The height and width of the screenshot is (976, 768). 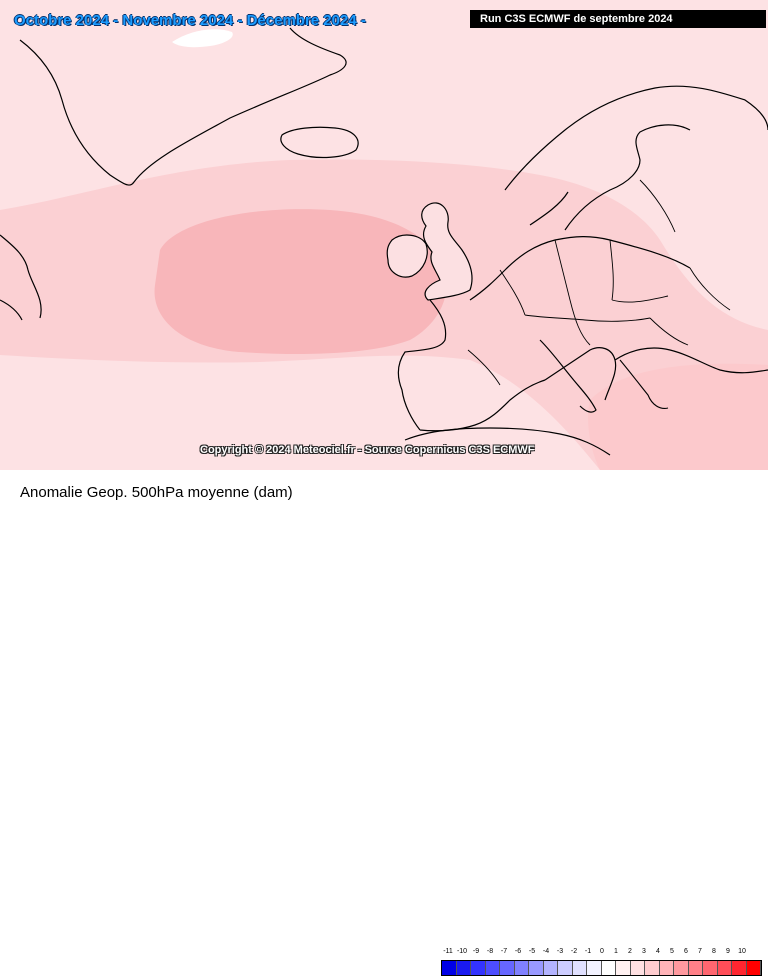 I want to click on legend-label: -8, so click(x=490, y=951).